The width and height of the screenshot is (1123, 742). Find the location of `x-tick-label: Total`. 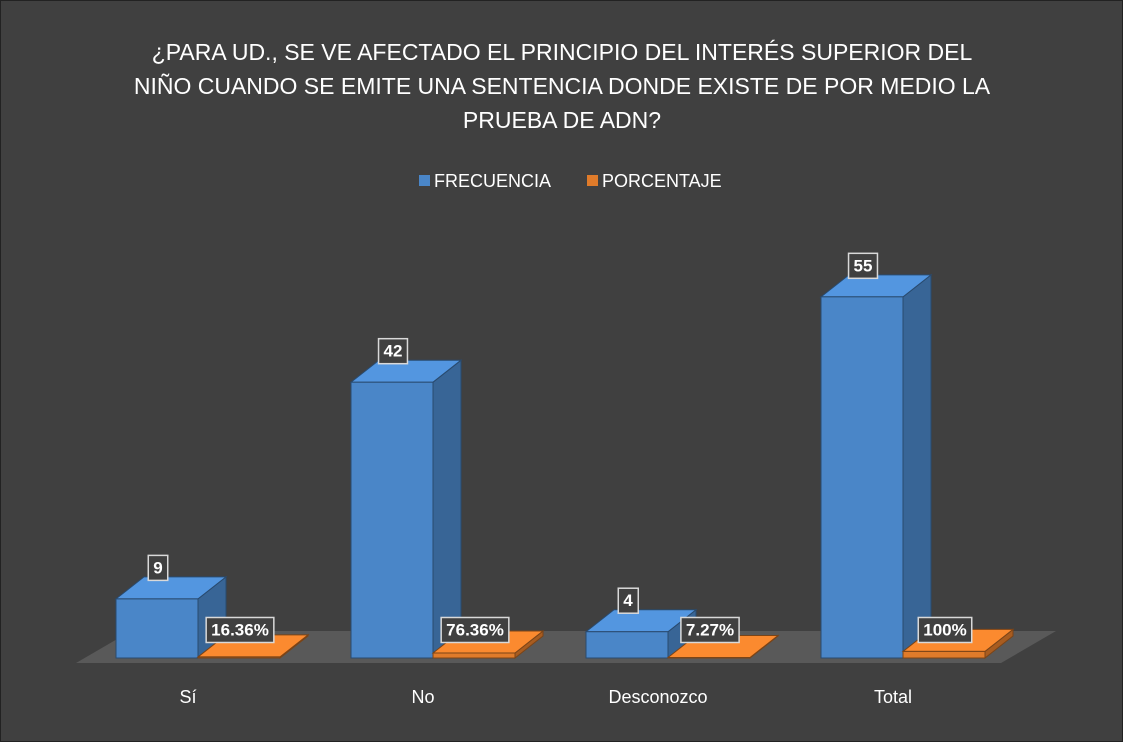

x-tick-label: Total is located at coordinates (893, 697).